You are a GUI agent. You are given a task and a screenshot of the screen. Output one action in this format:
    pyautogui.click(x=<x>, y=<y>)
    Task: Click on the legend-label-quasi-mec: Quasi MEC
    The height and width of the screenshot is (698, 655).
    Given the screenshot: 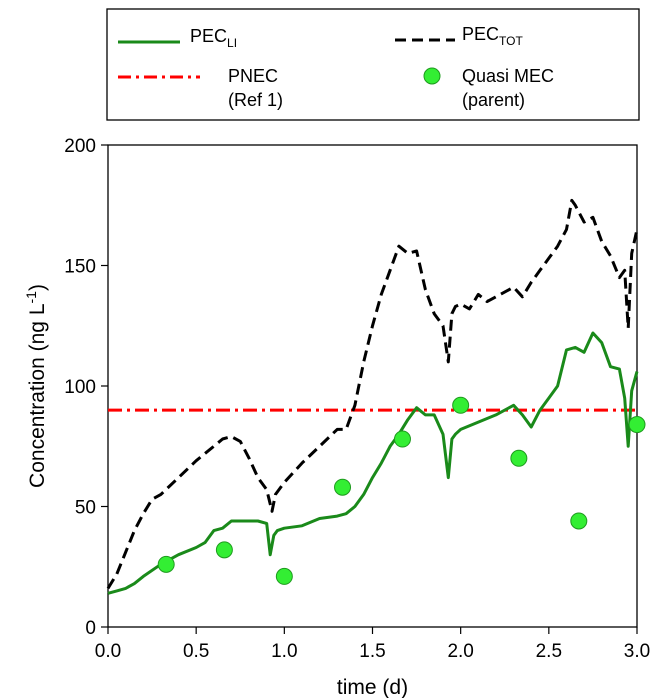 What is the action you would take?
    pyautogui.click(x=508, y=76)
    